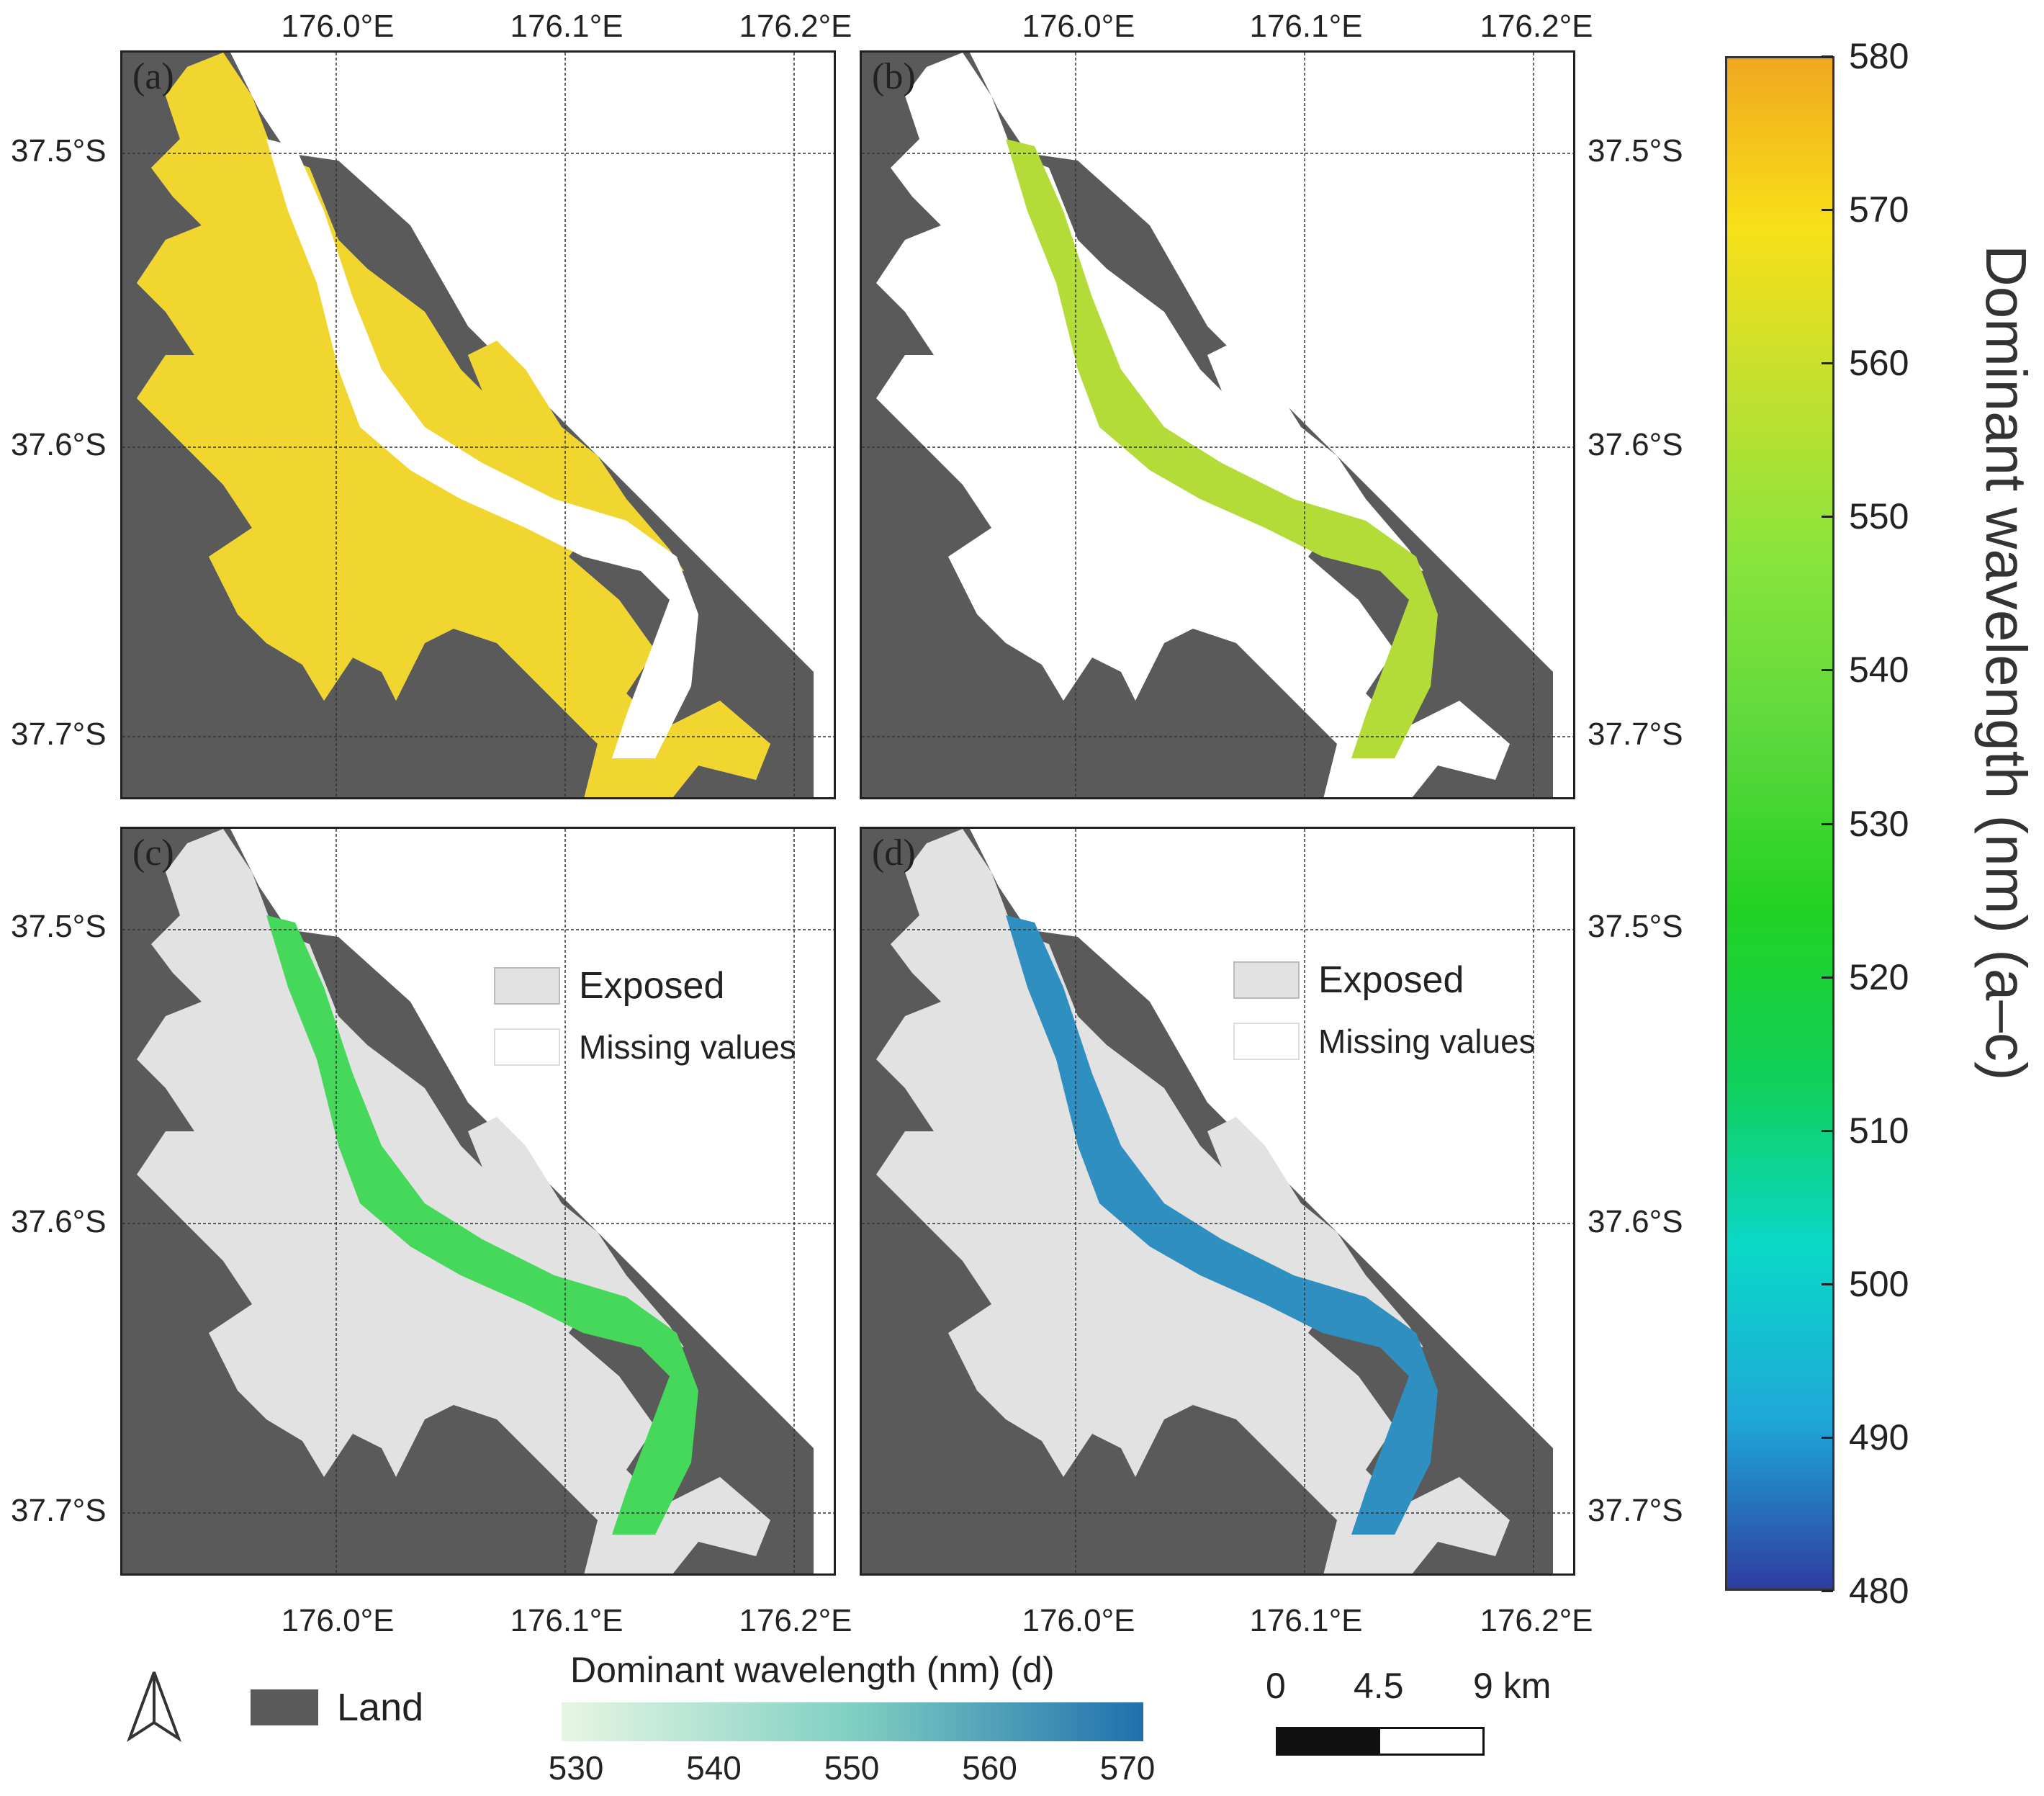  I want to click on scale-bar, so click(1380, 1741).